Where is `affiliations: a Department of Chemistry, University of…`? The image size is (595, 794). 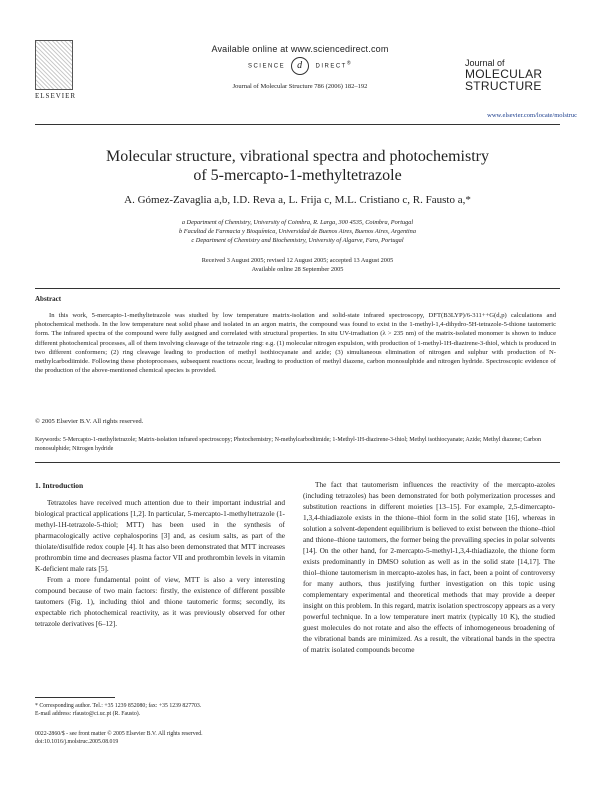 affiliations: a Department of Chemistry, University of… is located at coordinates (297, 231).